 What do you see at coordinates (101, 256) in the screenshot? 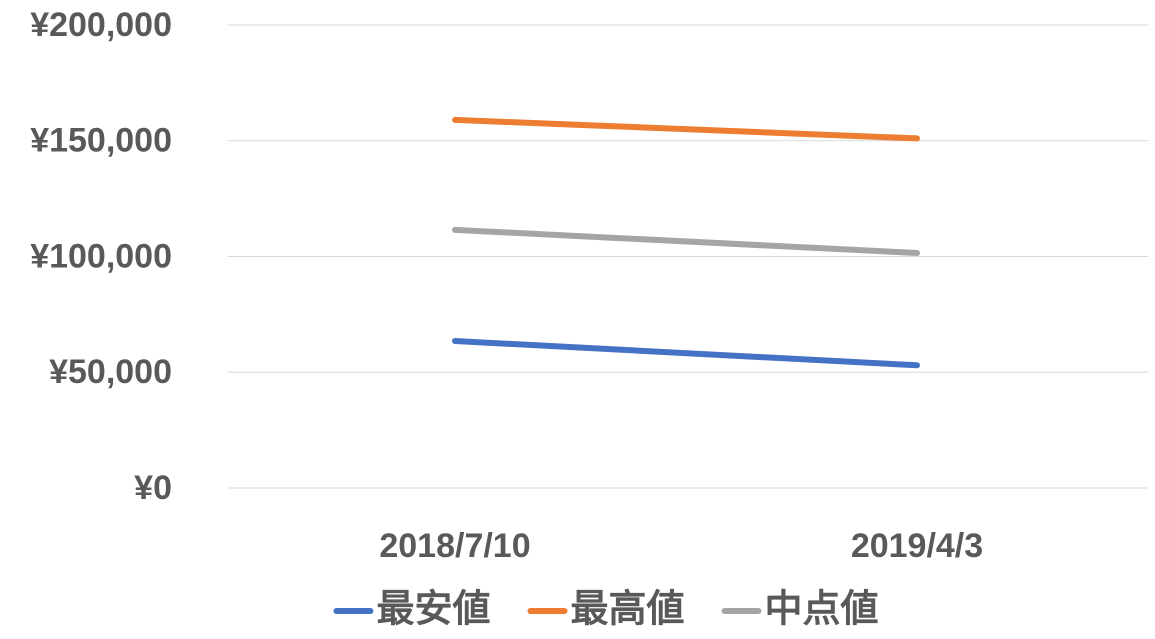
I see `y-tick-label: ¥100,000` at bounding box center [101, 256].